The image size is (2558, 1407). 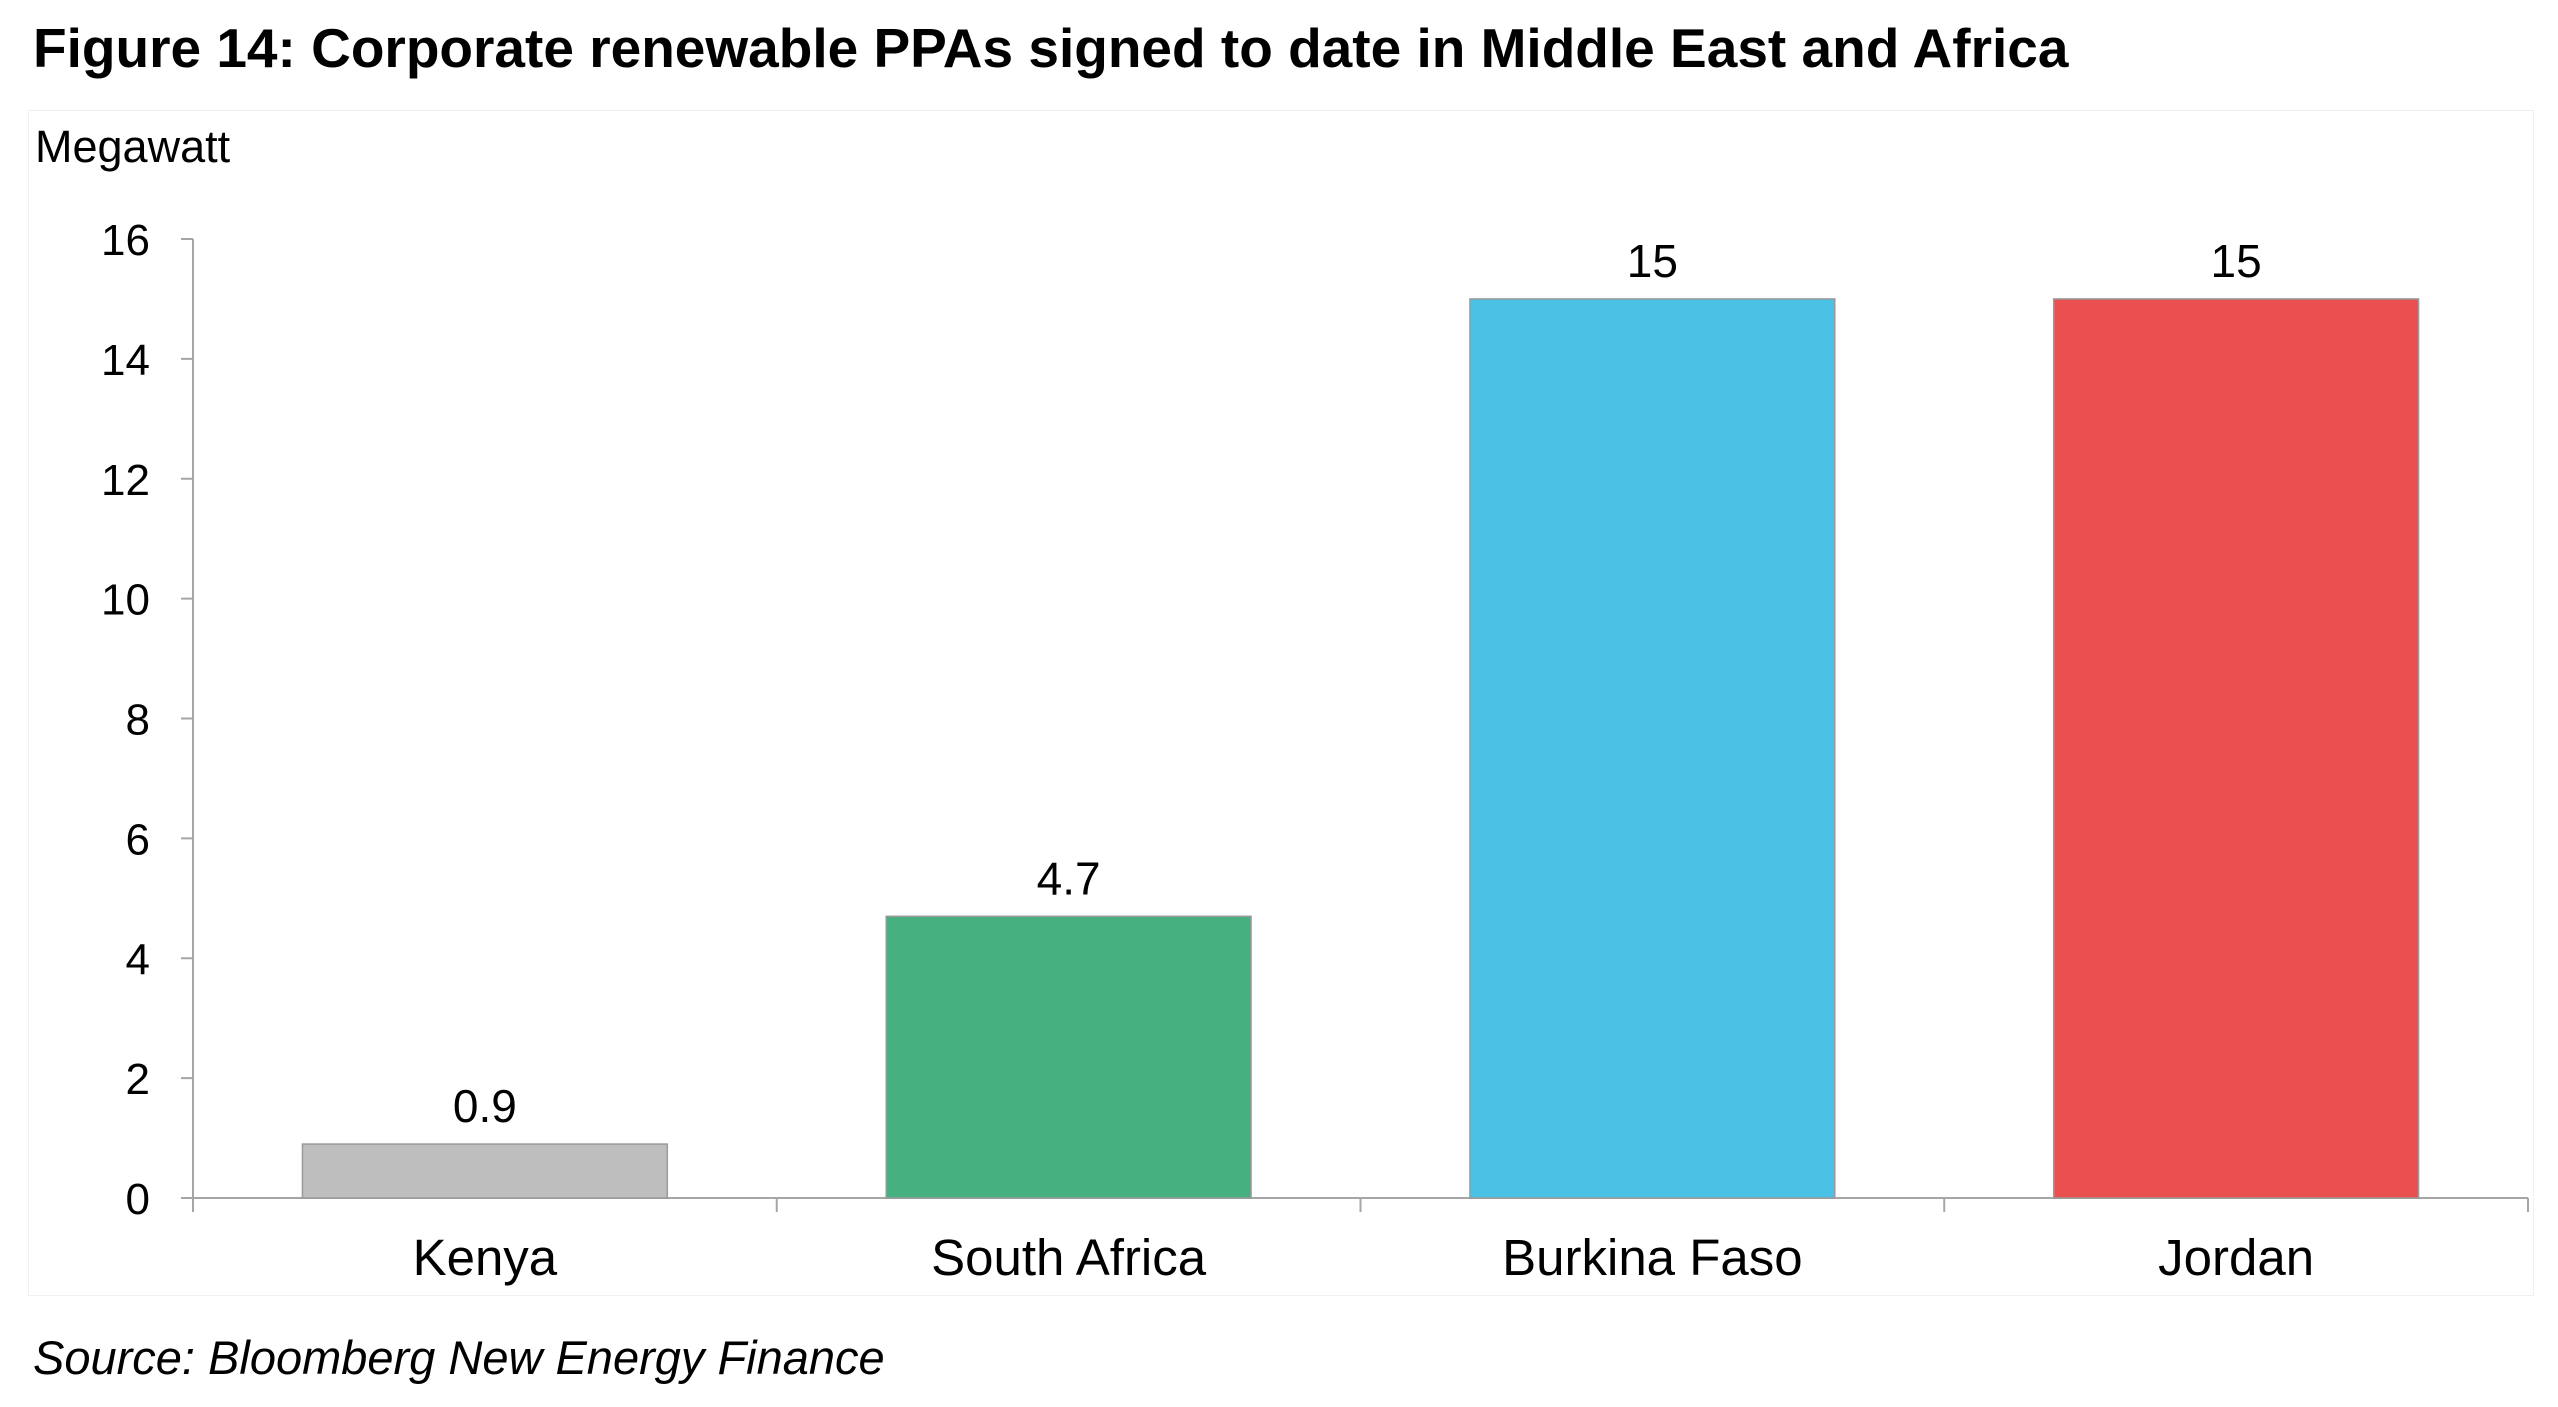 I want to click on y-tick-label: 4, so click(x=138, y=959).